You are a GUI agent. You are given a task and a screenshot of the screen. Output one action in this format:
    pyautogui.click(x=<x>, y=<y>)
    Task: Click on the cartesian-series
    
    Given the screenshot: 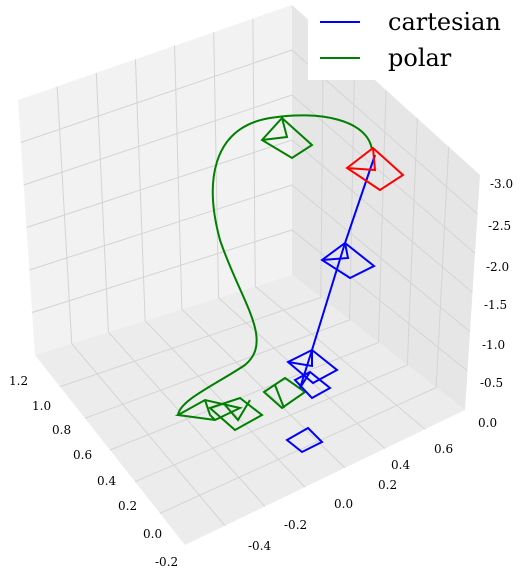 What is the action you would take?
    pyautogui.click(x=330, y=304)
    